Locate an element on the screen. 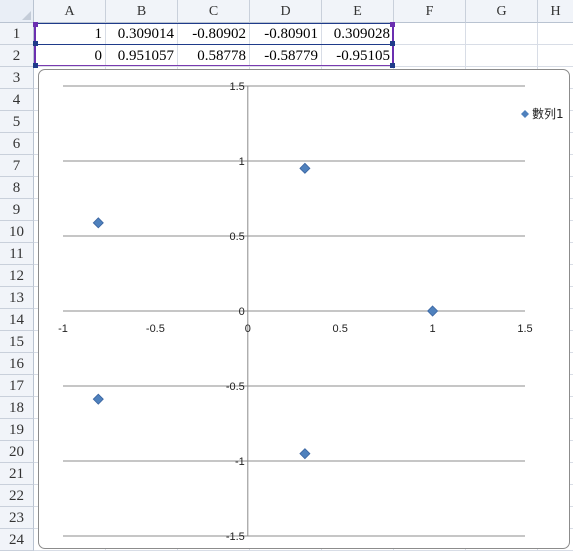 The height and width of the screenshot is (551, 573). range-handle-top-left is located at coordinates (35, 24).